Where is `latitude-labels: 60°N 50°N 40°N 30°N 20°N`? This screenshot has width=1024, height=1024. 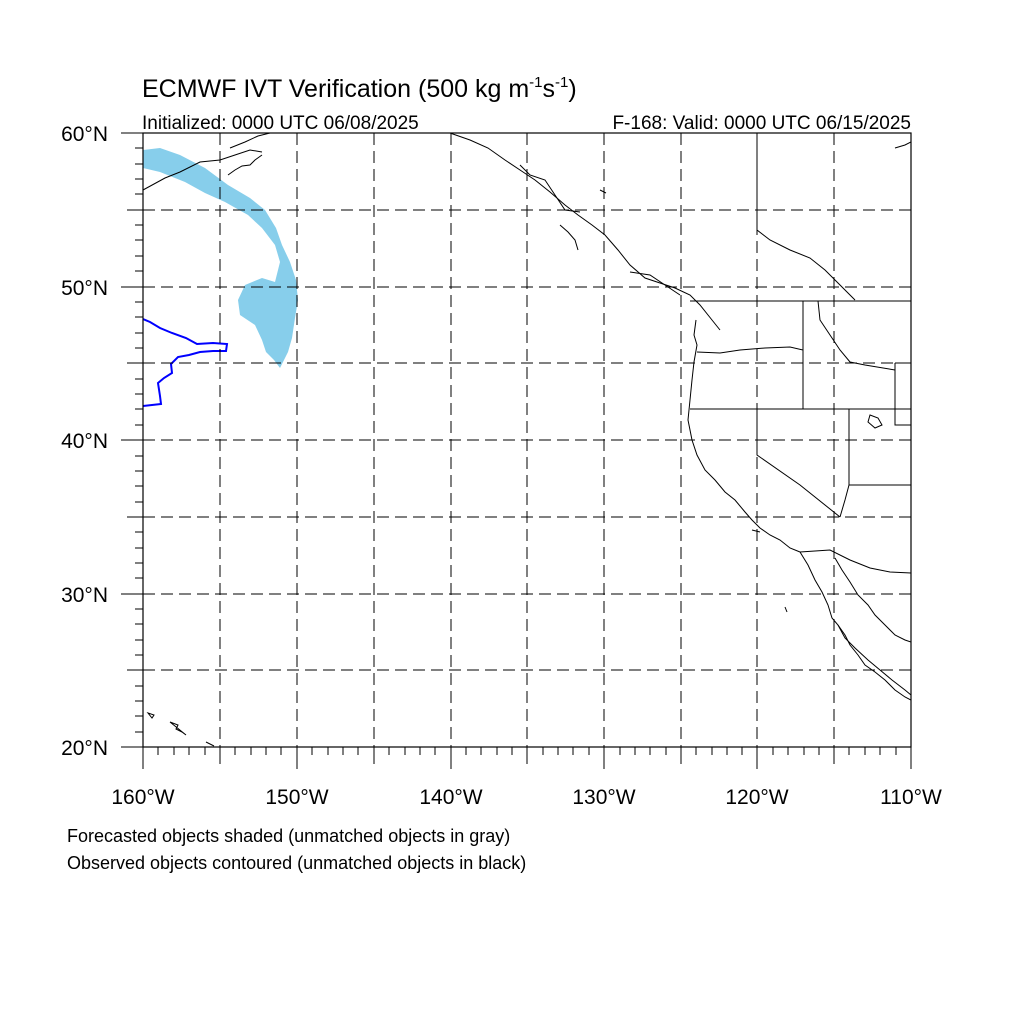 latitude-labels: 60°N 50°N 40°N 30°N 20°N is located at coordinates (84, 441).